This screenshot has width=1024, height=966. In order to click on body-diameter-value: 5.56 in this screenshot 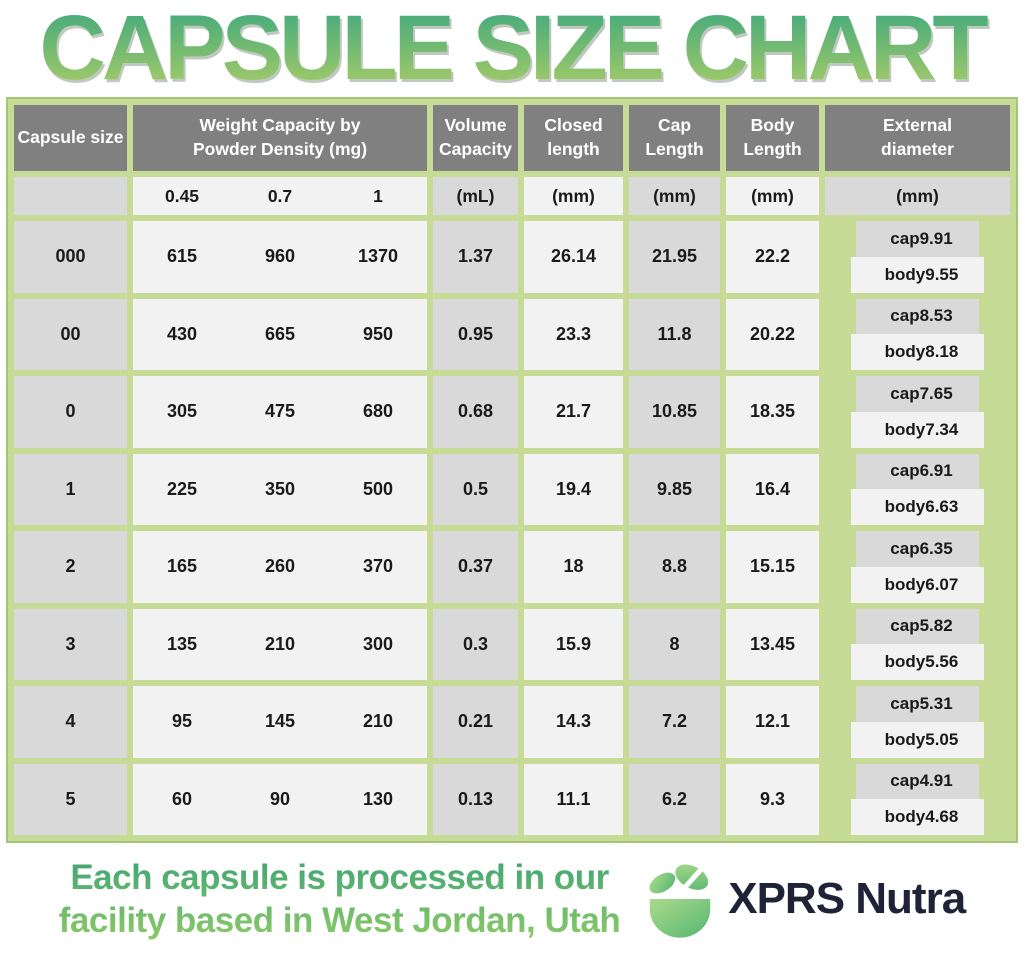, I will do `click(942, 662)`.